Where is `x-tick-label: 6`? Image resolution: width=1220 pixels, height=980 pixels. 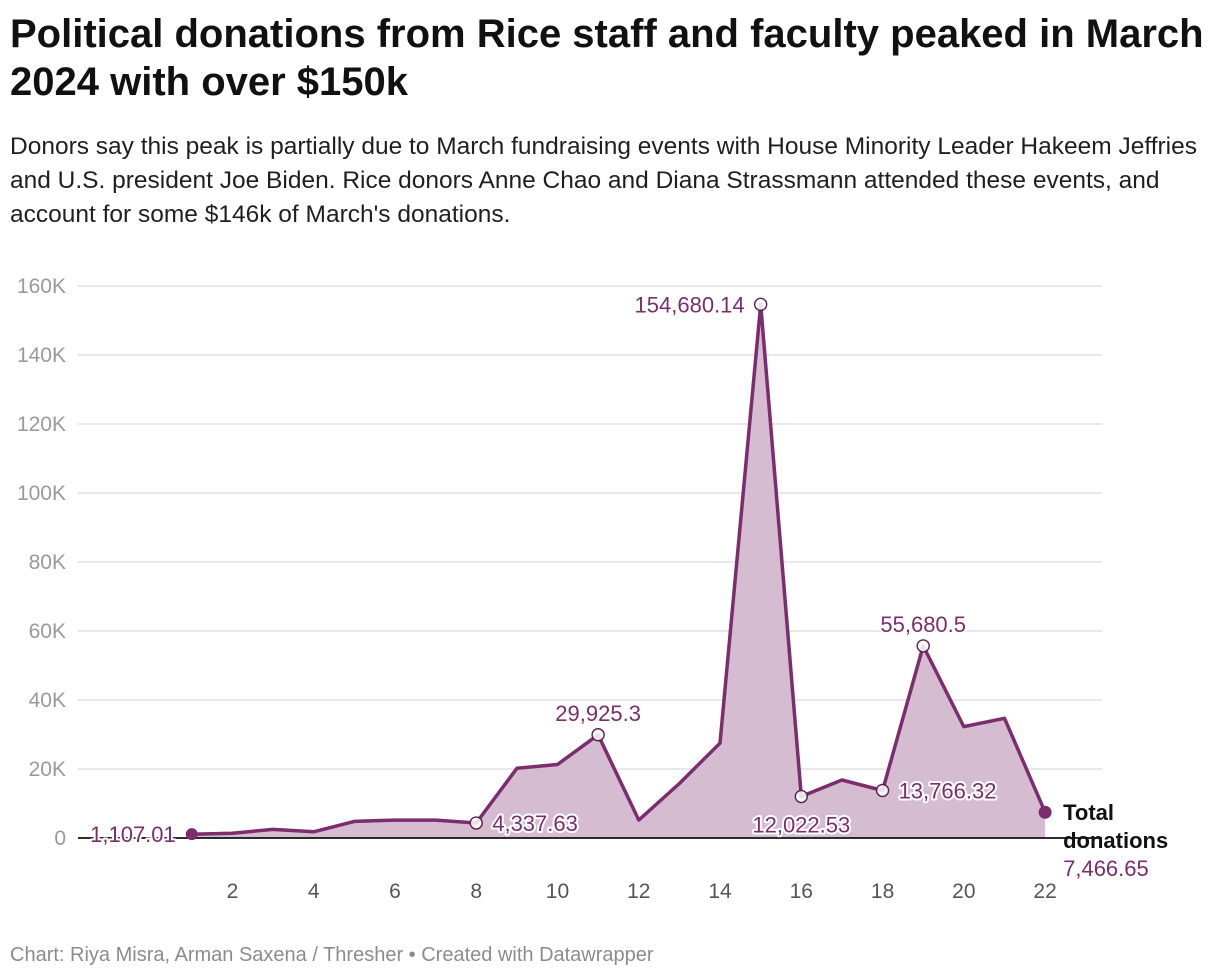 x-tick-label: 6 is located at coordinates (395, 890).